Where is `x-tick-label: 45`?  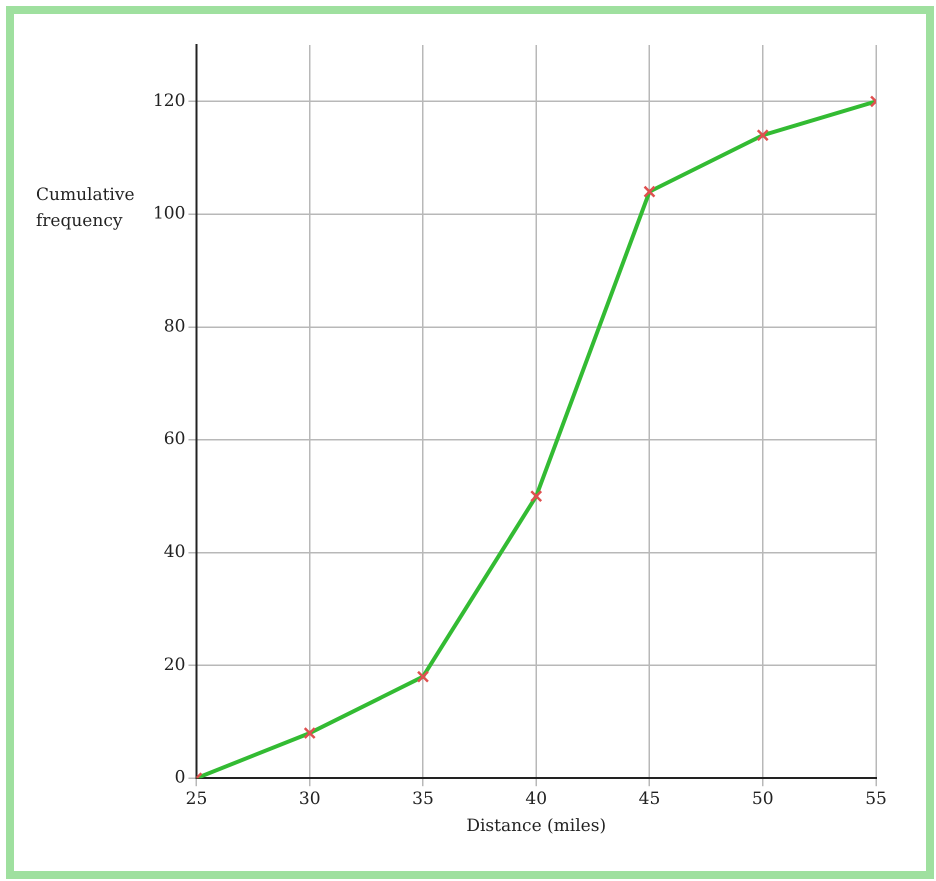 x-tick-label: 45 is located at coordinates (649, 798).